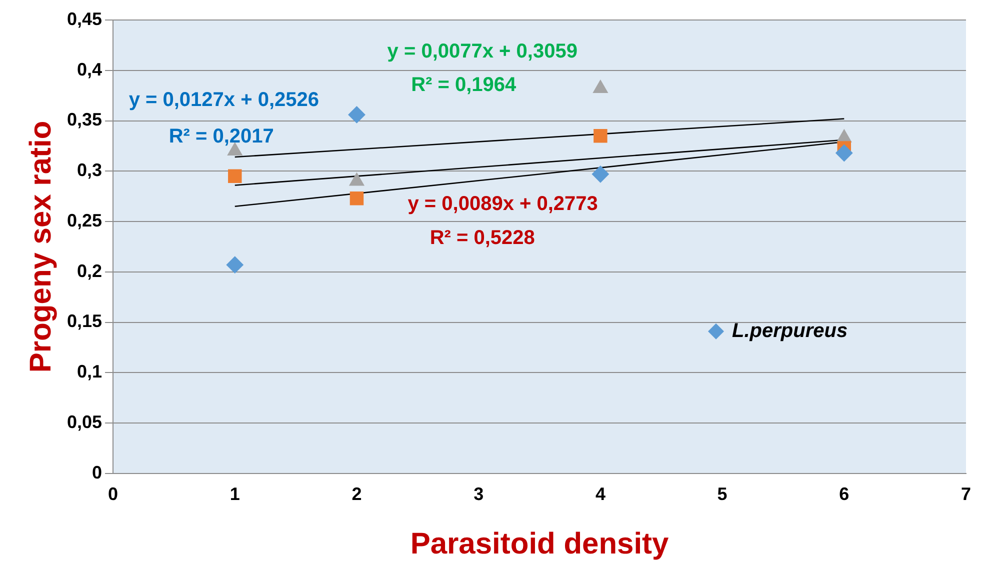 Image resolution: width=996 pixels, height=577 pixels. Describe the element at coordinates (89, 372) in the screenshot. I see `y-tick-label: 0,1` at that location.